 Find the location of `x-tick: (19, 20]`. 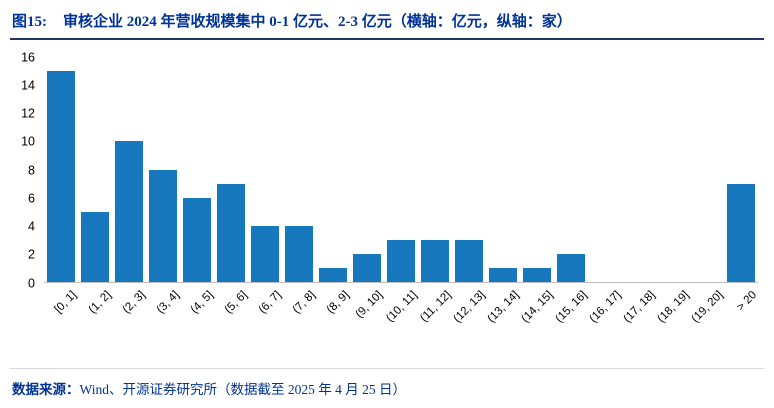

x-tick: (19, 20] is located at coordinates (707, 321).